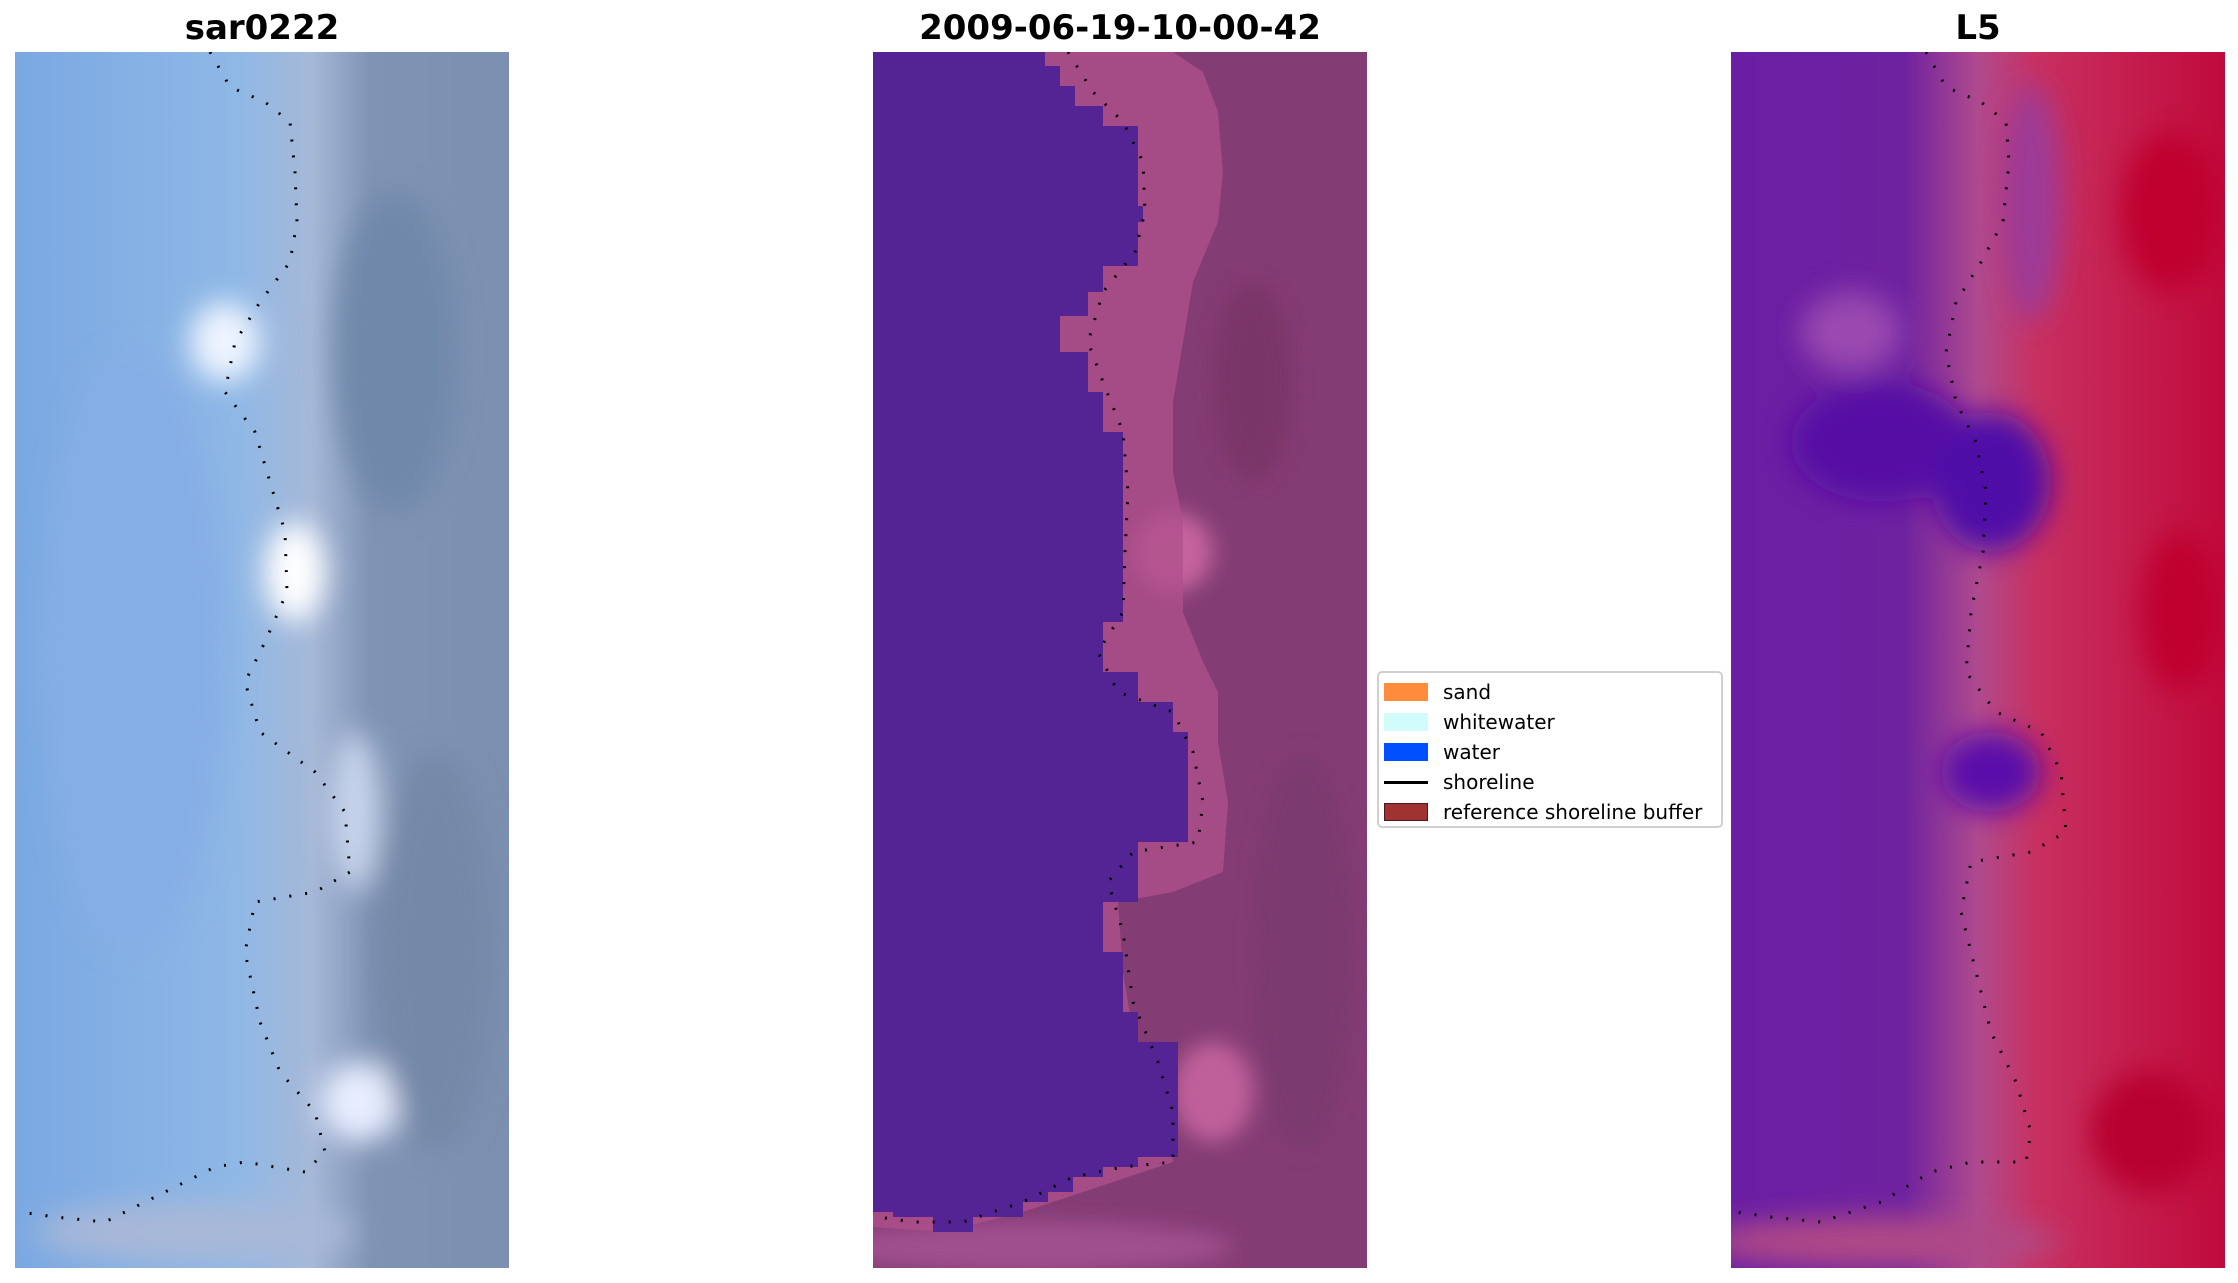  Describe the element at coordinates (1467, 692) in the screenshot. I see `legend-label: sand` at that location.